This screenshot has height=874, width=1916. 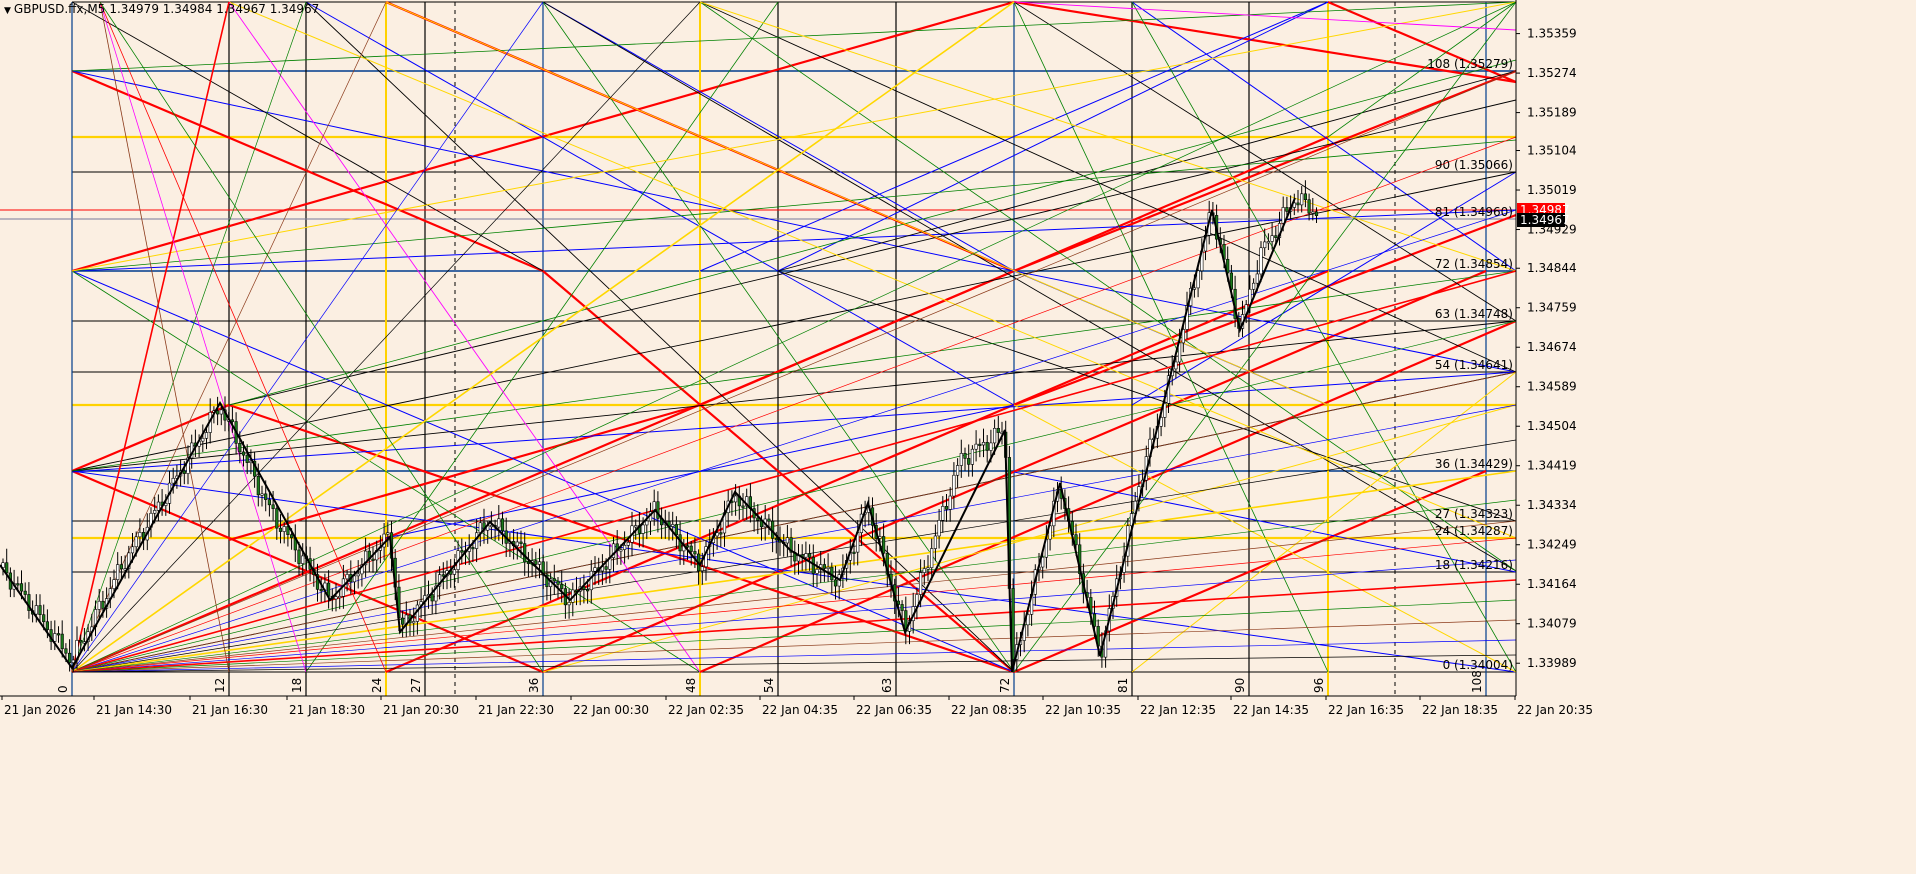 What do you see at coordinates (1474, 514) in the screenshot?
I see `gann-level-label: 27 (1.34323)` at bounding box center [1474, 514].